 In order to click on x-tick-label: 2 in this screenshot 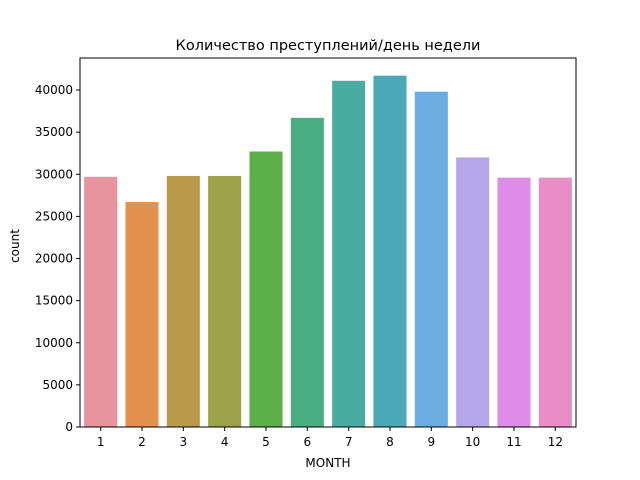, I will do `click(142, 442)`.